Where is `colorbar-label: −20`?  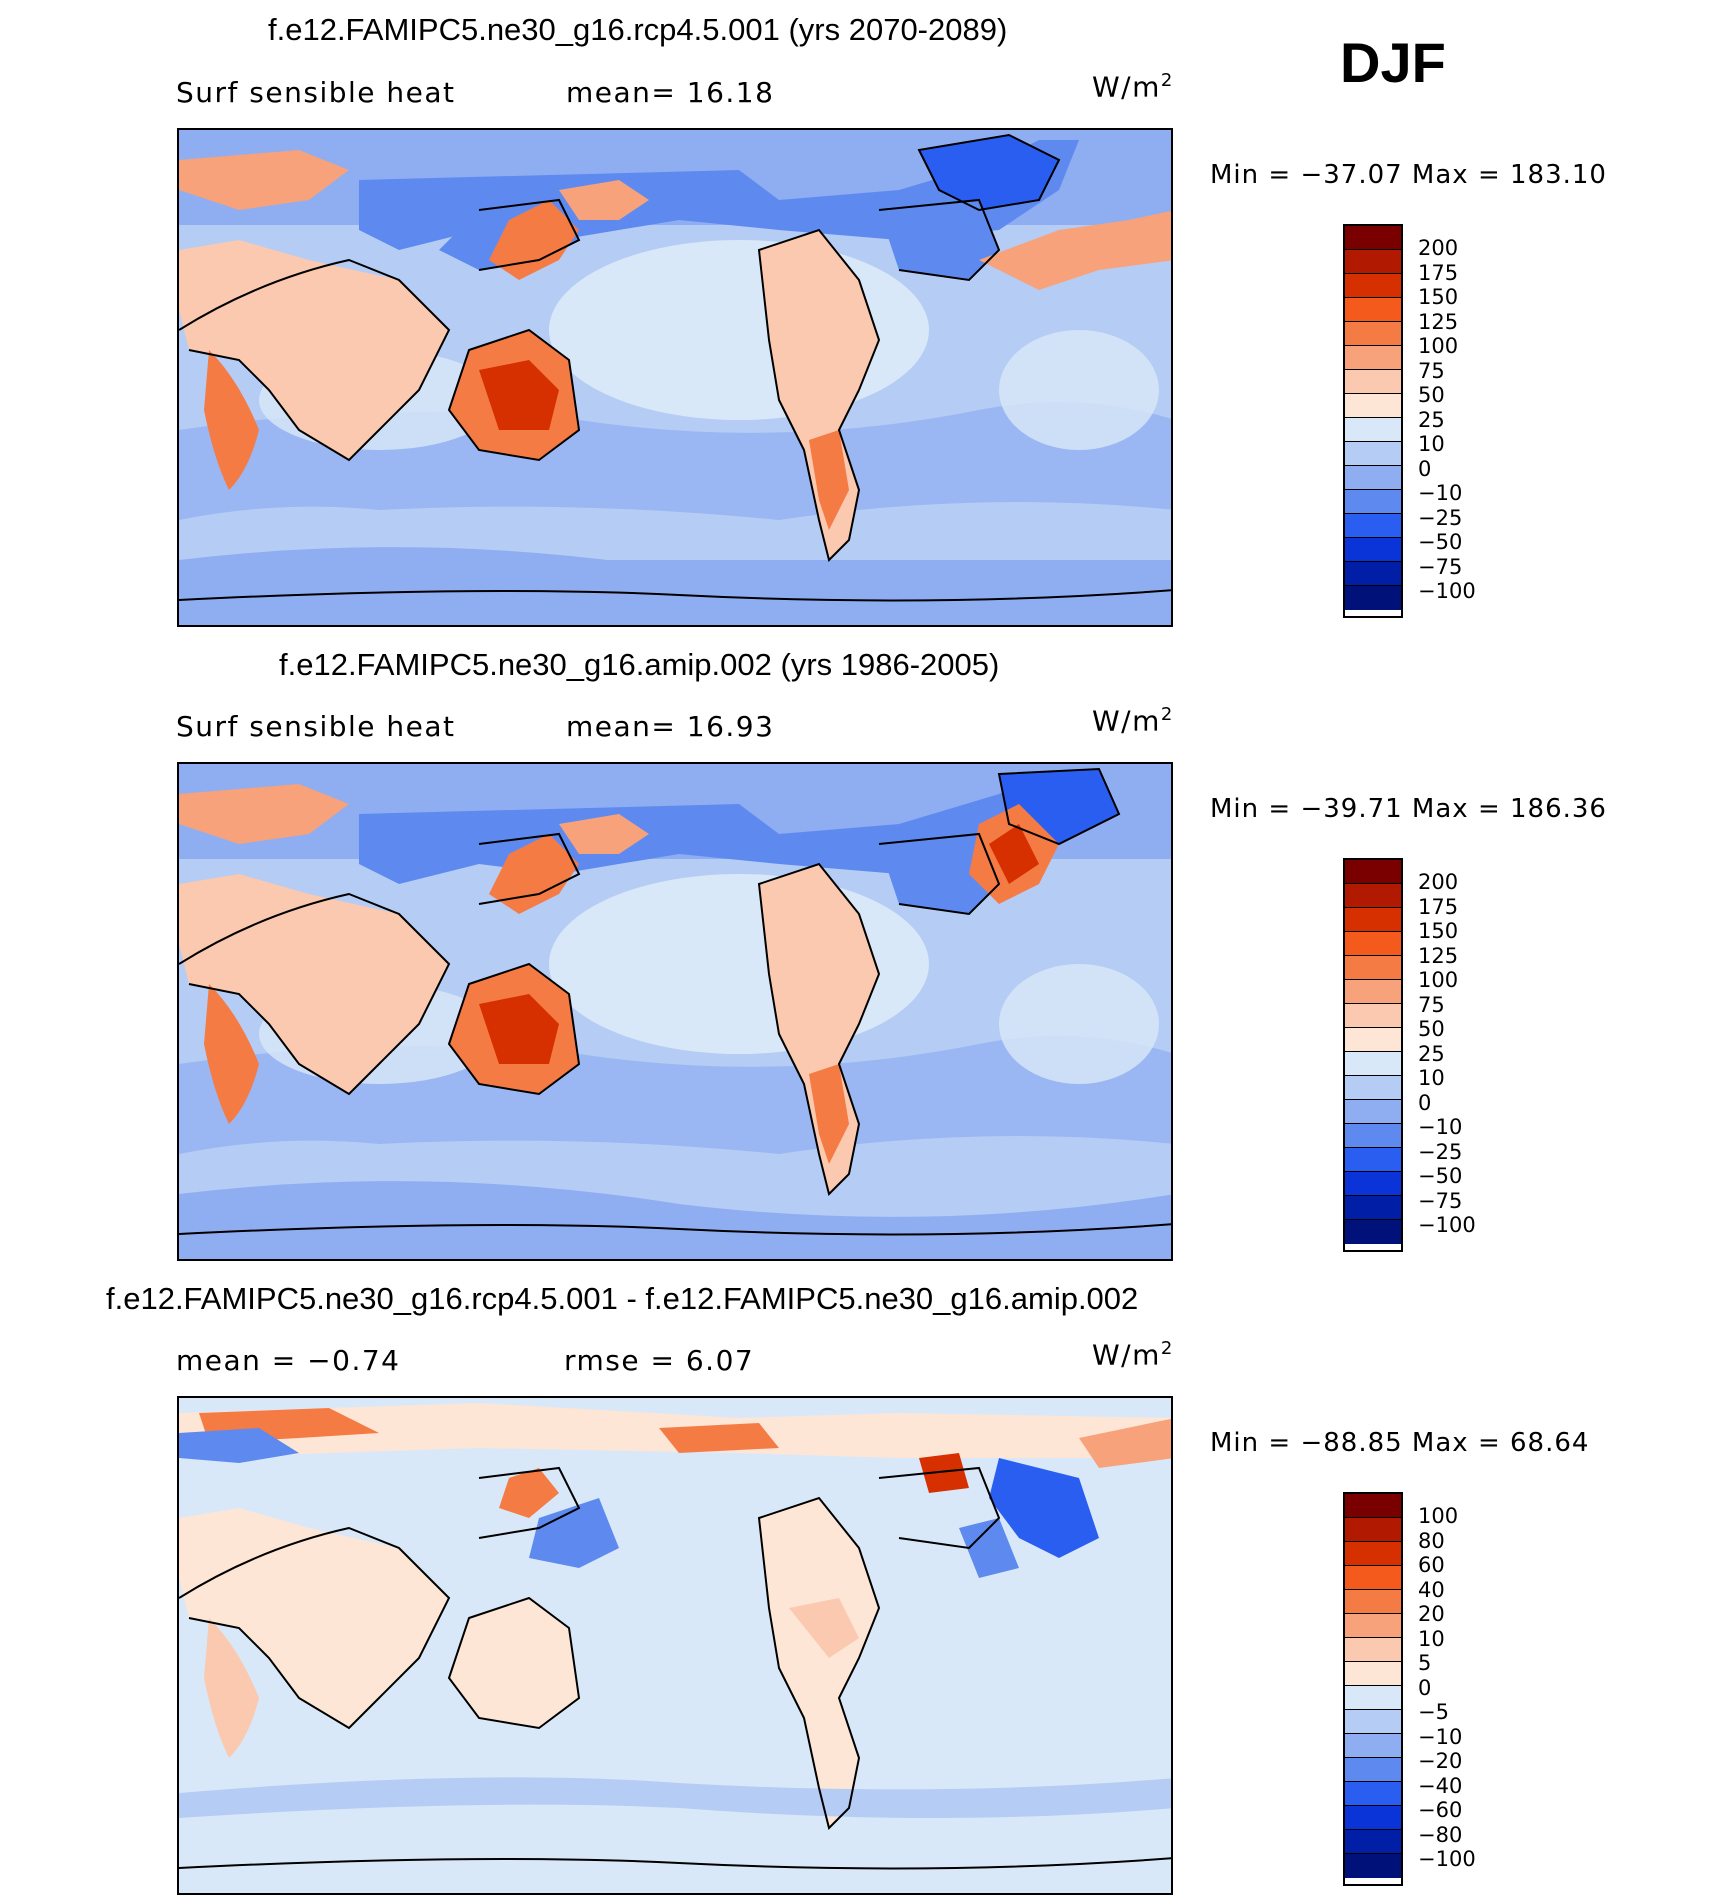 colorbar-label: −20 is located at coordinates (1440, 1761).